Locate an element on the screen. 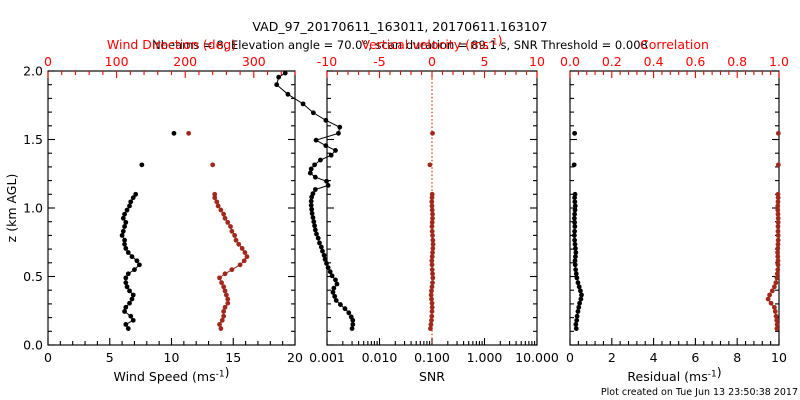 The width and height of the screenshot is (800, 400). top-axis-title: Correlation is located at coordinates (674, 44).